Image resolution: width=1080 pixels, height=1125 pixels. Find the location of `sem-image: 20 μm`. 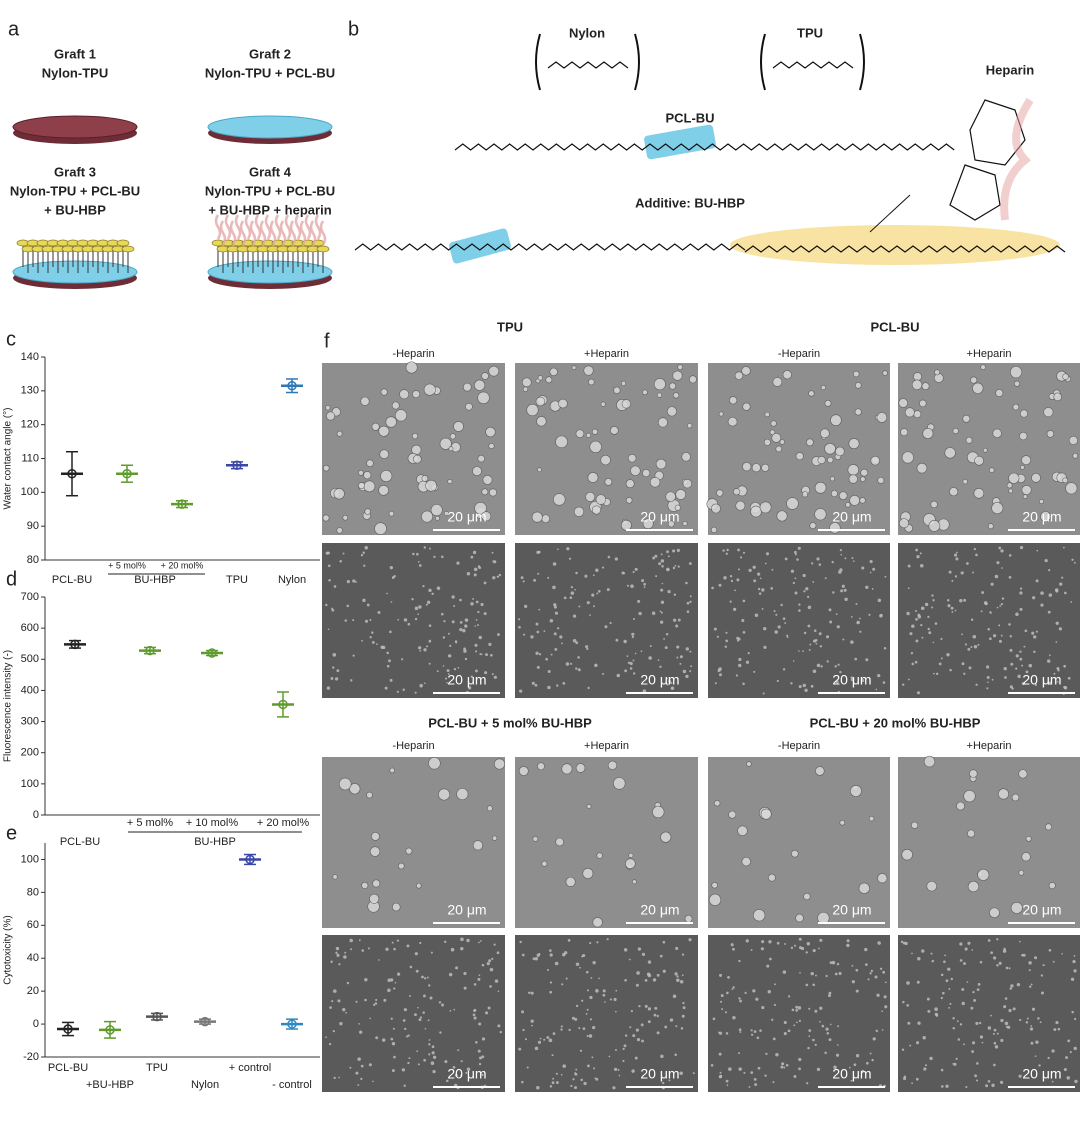

sem-image: 20 μm is located at coordinates (799, 620).